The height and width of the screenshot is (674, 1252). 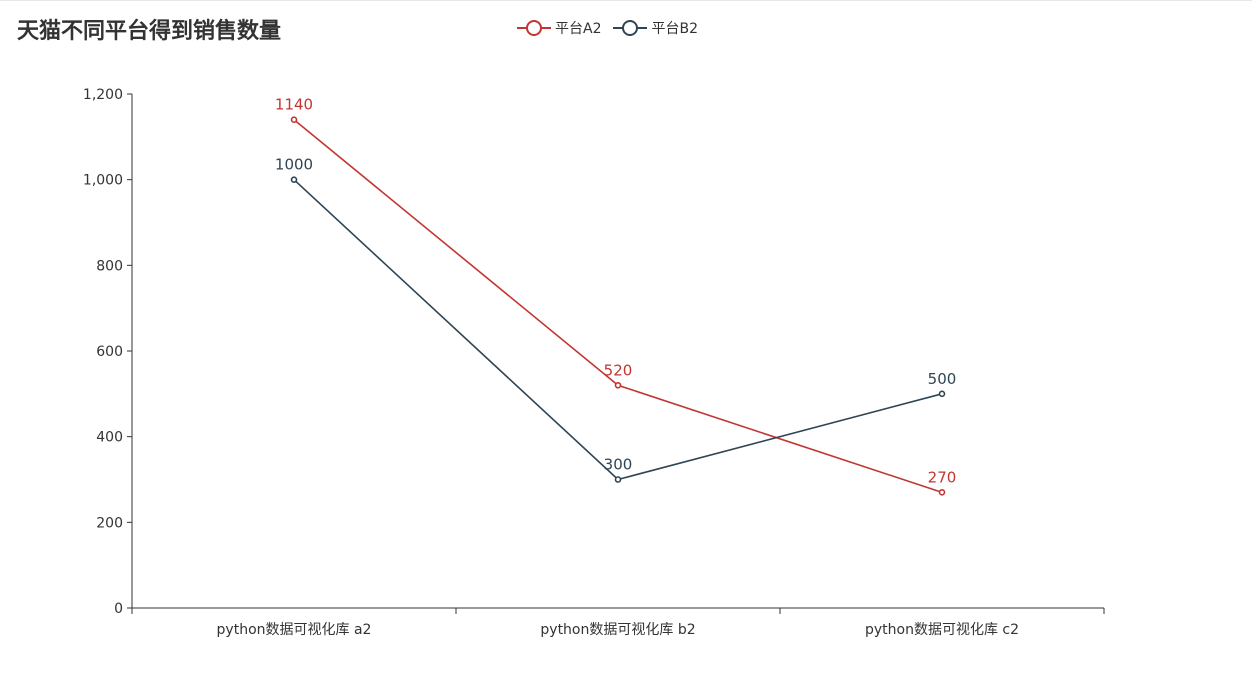 I want to click on y-tick-label: 400, so click(x=109, y=438).